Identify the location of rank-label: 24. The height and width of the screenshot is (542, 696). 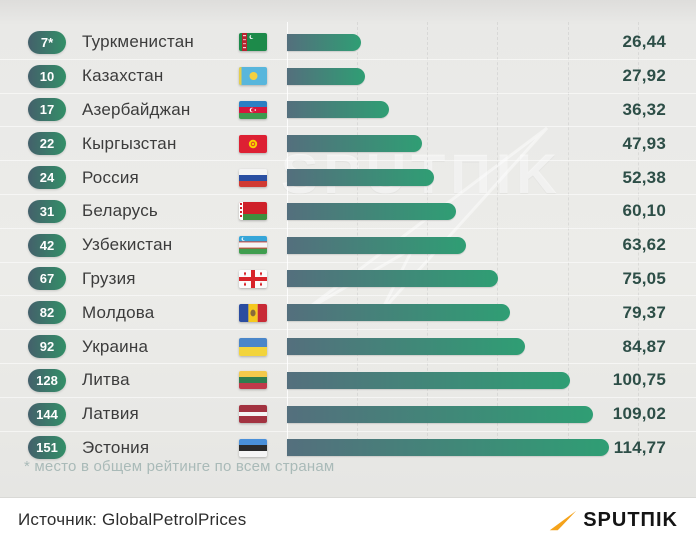
(47, 178).